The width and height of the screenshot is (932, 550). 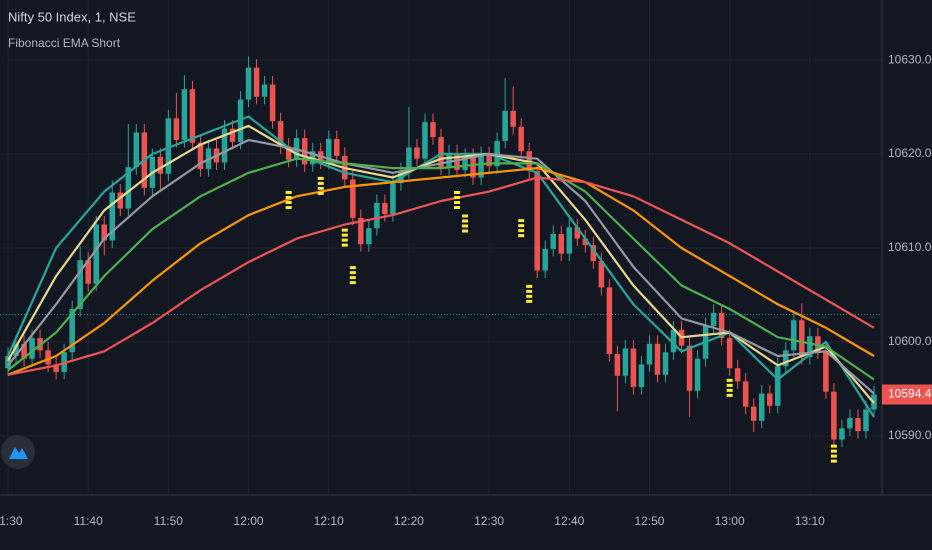 What do you see at coordinates (168, 521) in the screenshot?
I see `x-tick-label: 11:50` at bounding box center [168, 521].